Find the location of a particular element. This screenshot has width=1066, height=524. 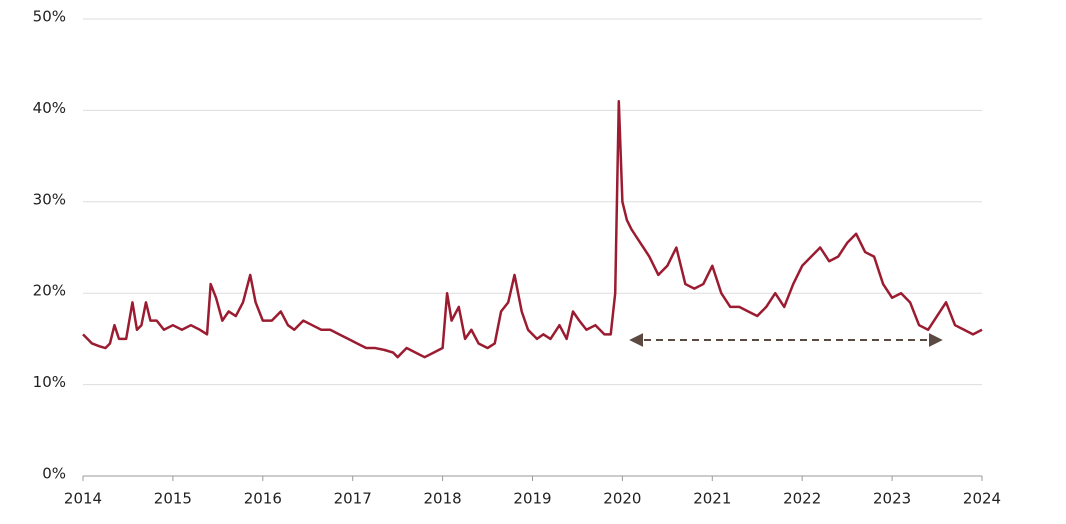

y-tick-label: 30% is located at coordinates (49, 199).